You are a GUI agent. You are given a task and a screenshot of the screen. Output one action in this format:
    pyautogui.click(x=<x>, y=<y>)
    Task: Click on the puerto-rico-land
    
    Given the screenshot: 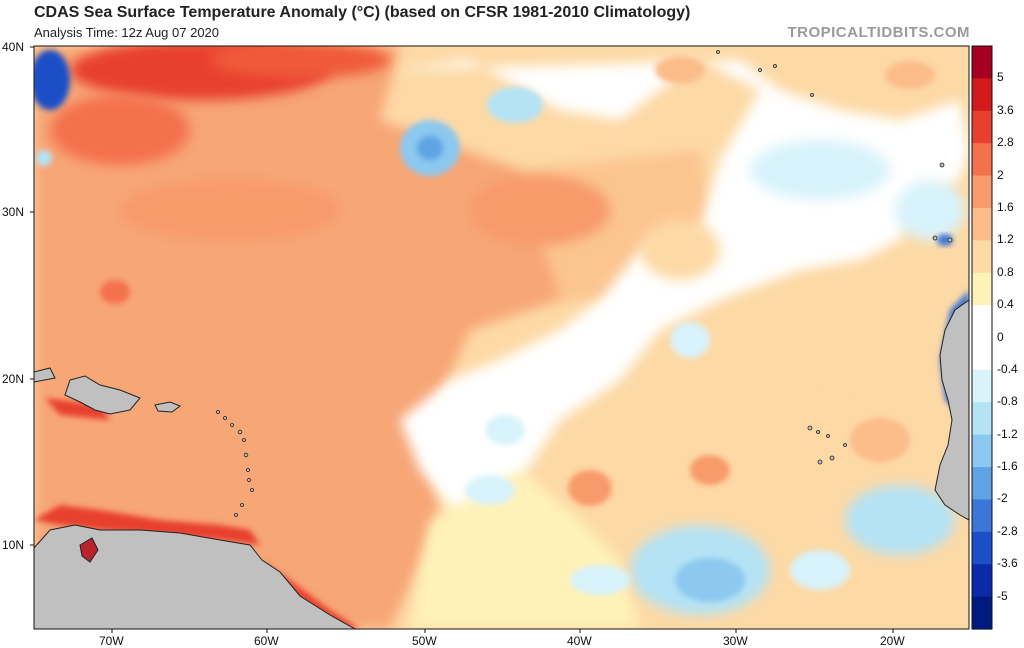 What is the action you would take?
    pyautogui.click(x=168, y=407)
    